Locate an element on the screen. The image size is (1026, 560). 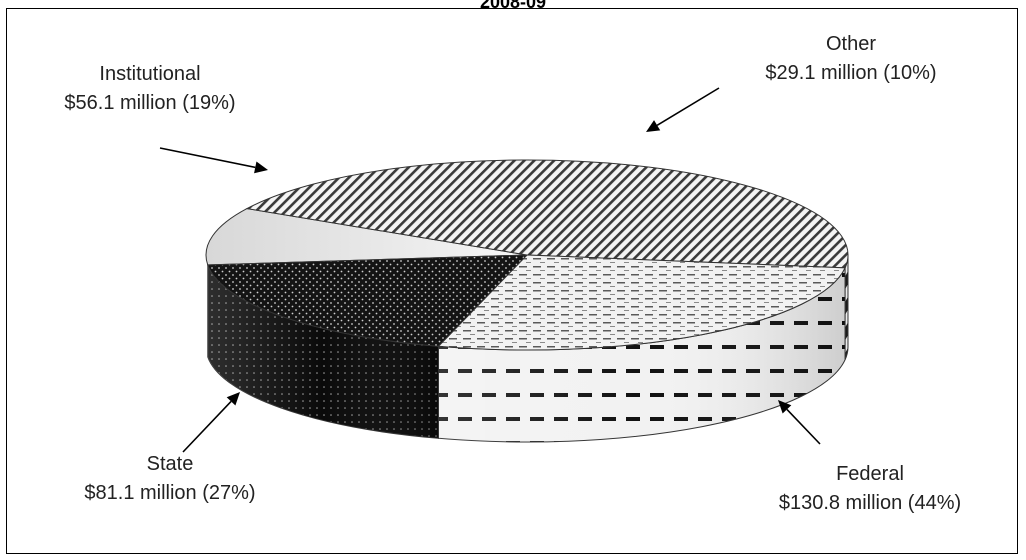
label-other-value: $29.1 million (10%) is located at coordinates (851, 73).